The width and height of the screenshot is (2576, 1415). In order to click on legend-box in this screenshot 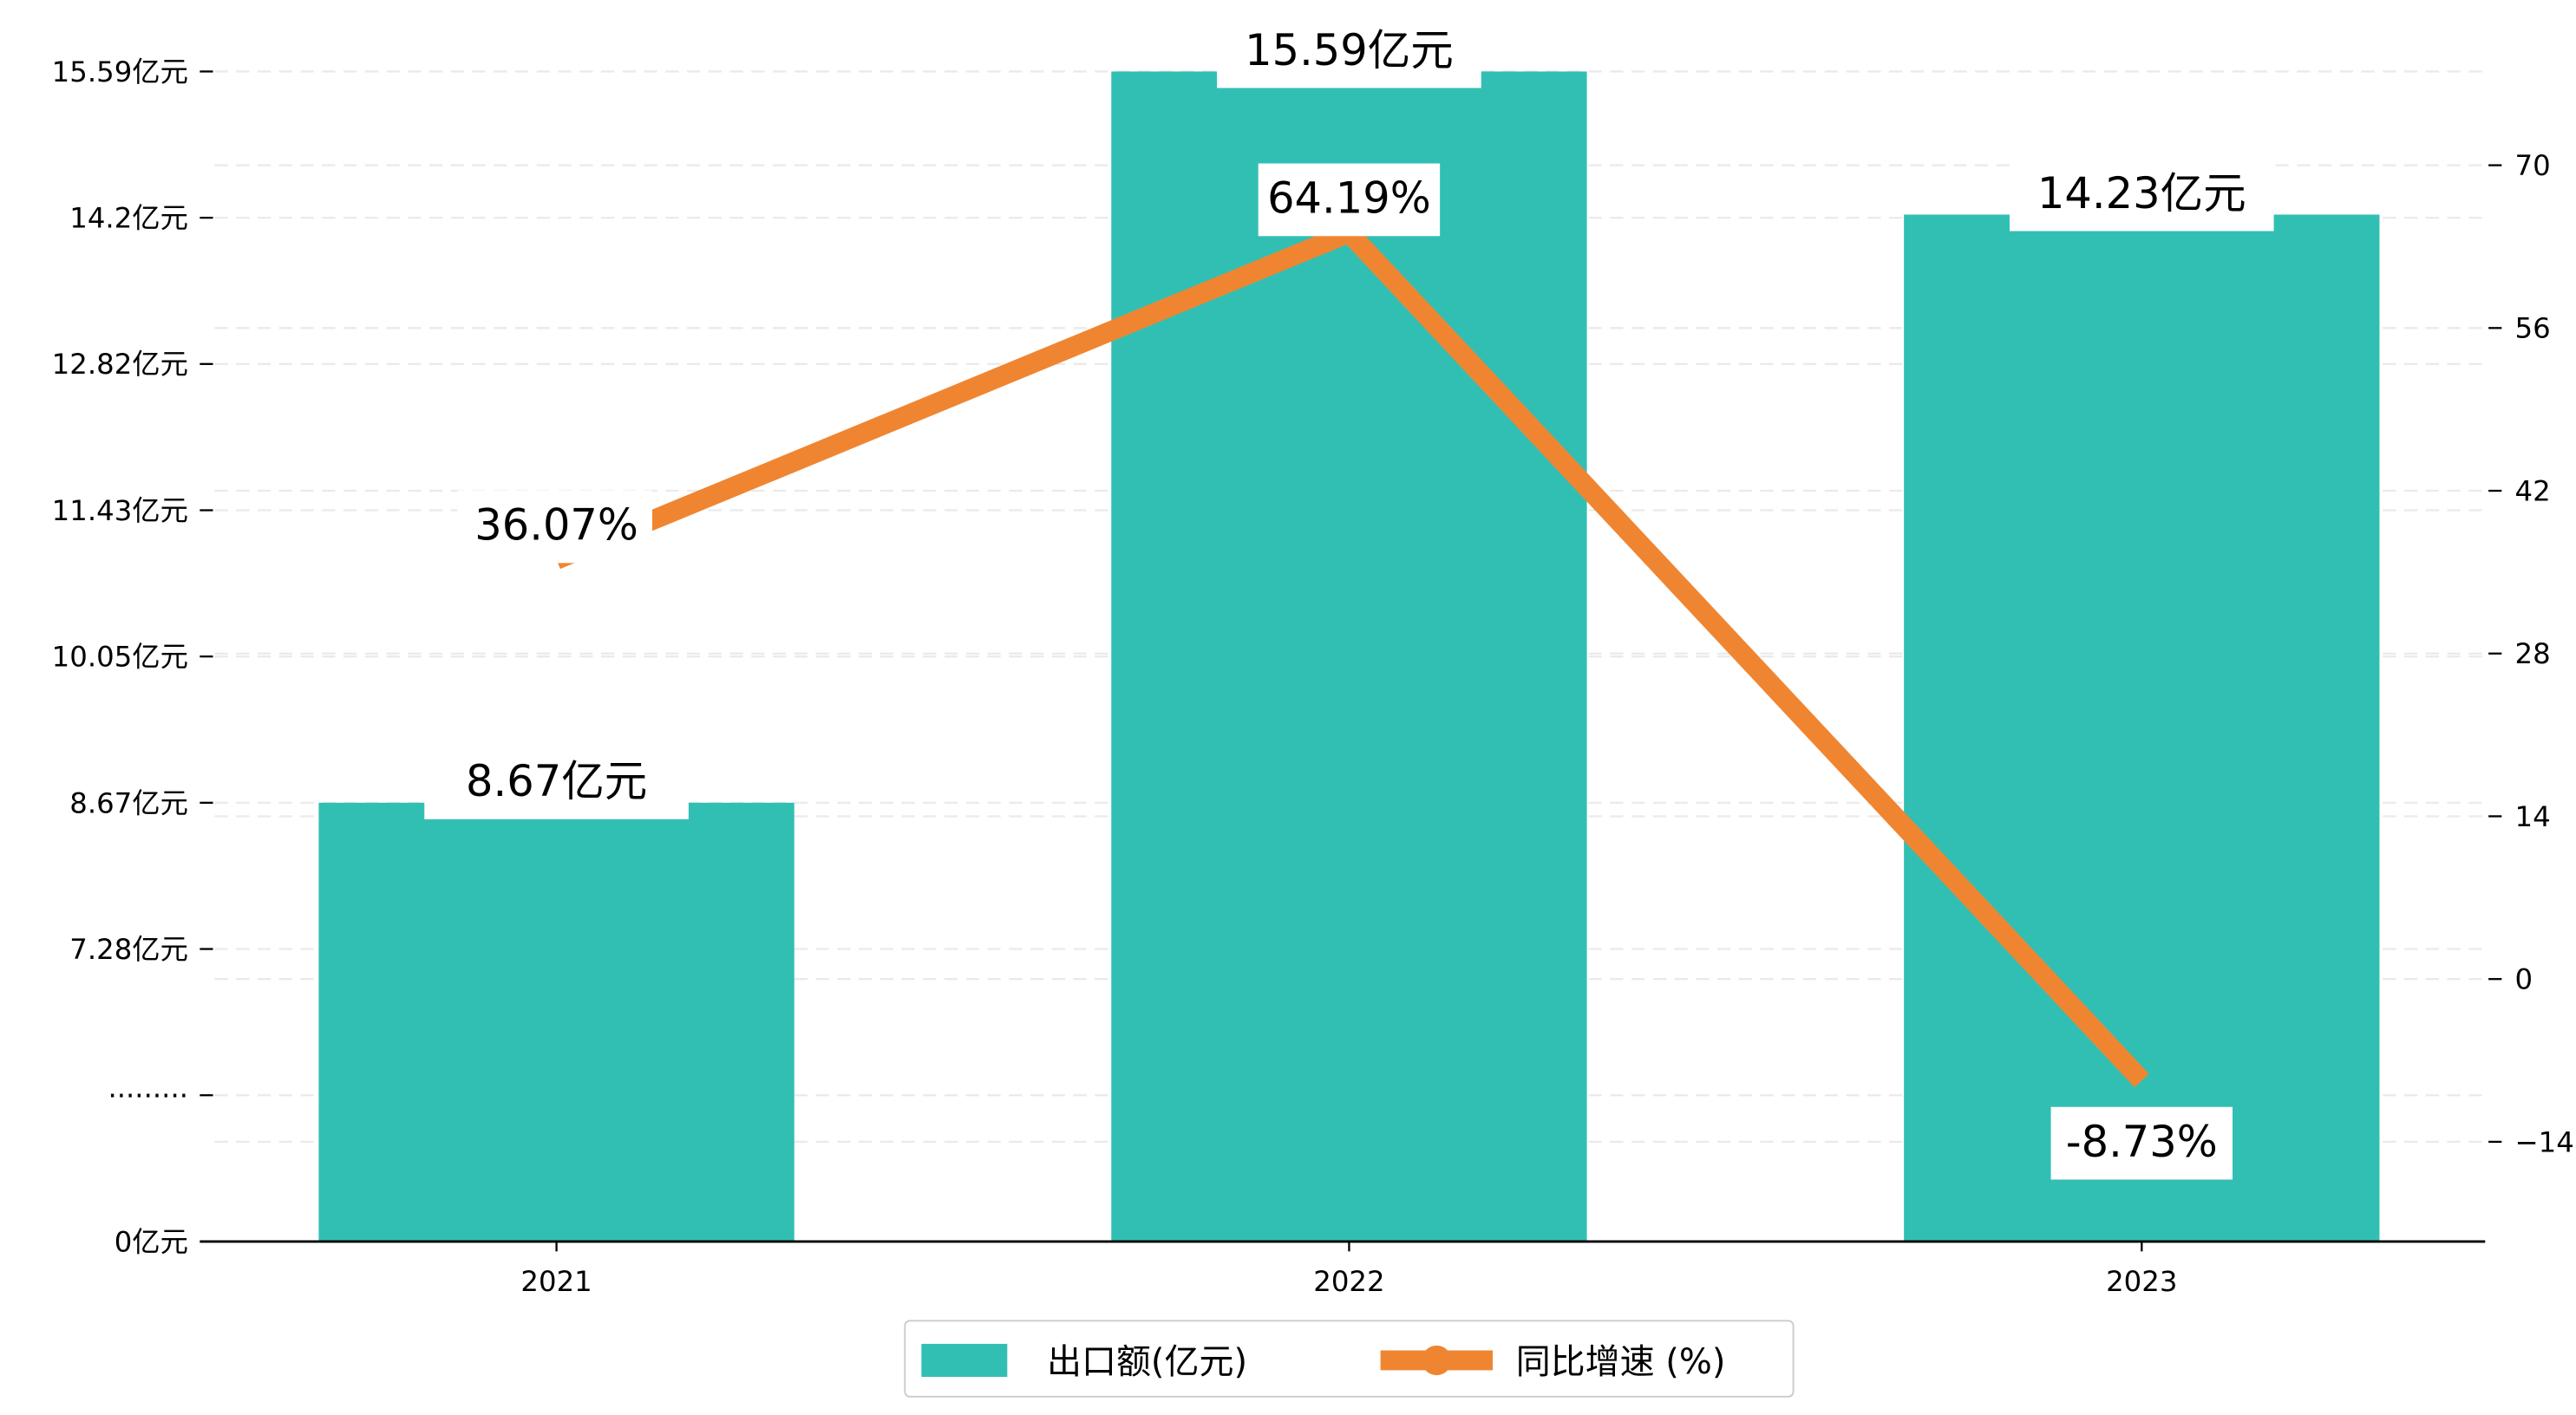, I will do `click(1349, 1359)`.